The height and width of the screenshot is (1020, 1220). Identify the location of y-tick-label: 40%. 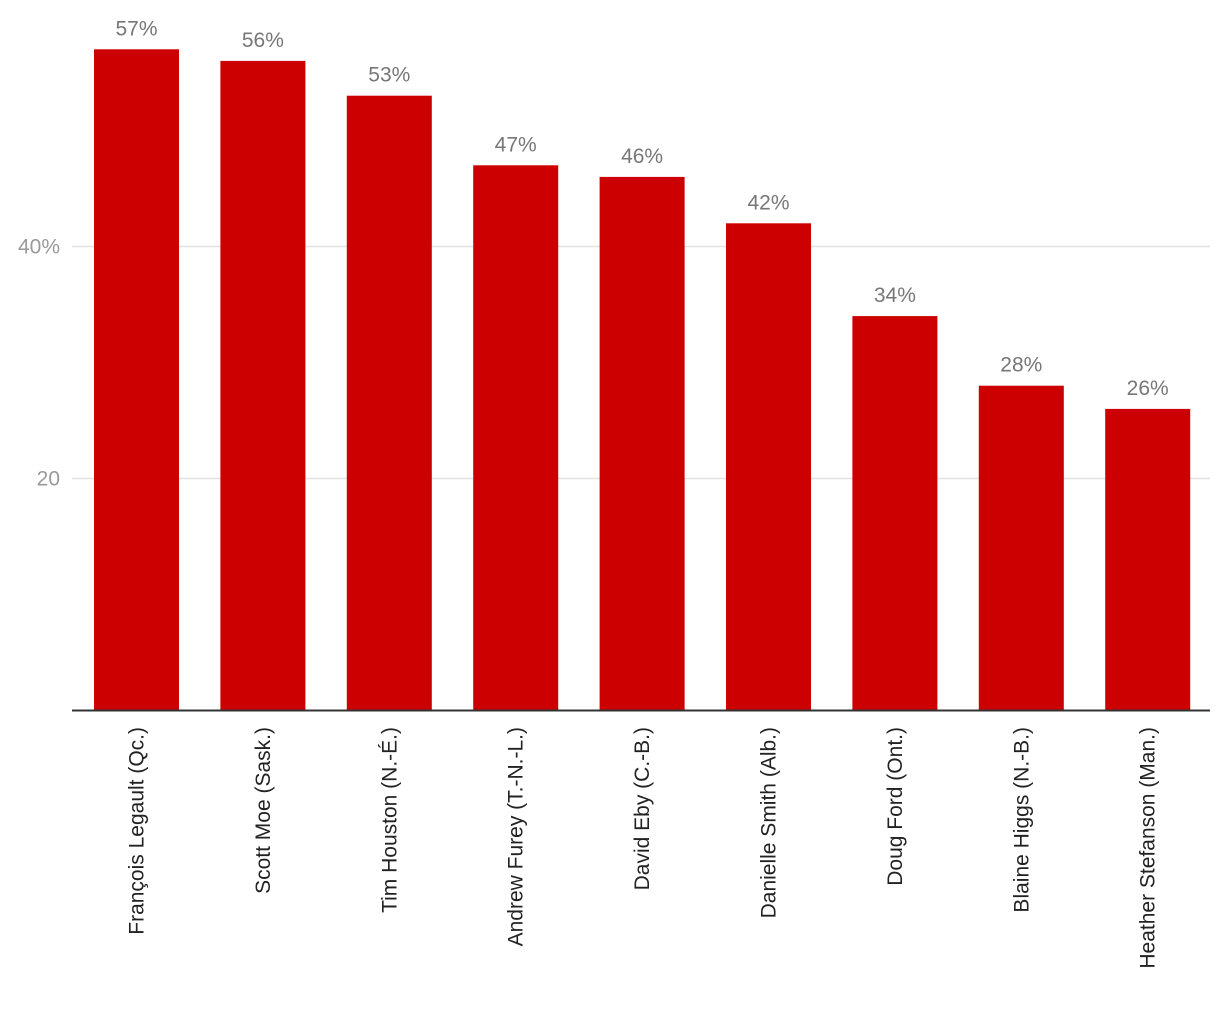
(39, 247).